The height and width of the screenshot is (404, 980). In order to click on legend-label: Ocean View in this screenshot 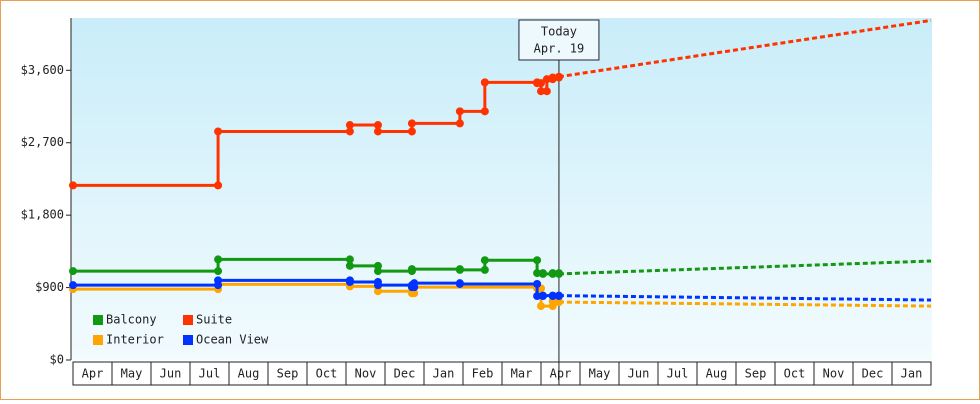, I will do `click(232, 340)`.